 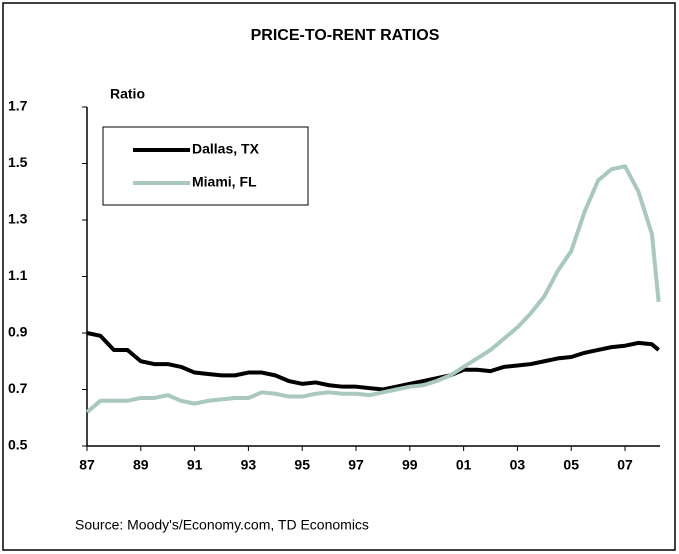 I want to click on y-tick-label: 1.7, so click(x=18, y=106).